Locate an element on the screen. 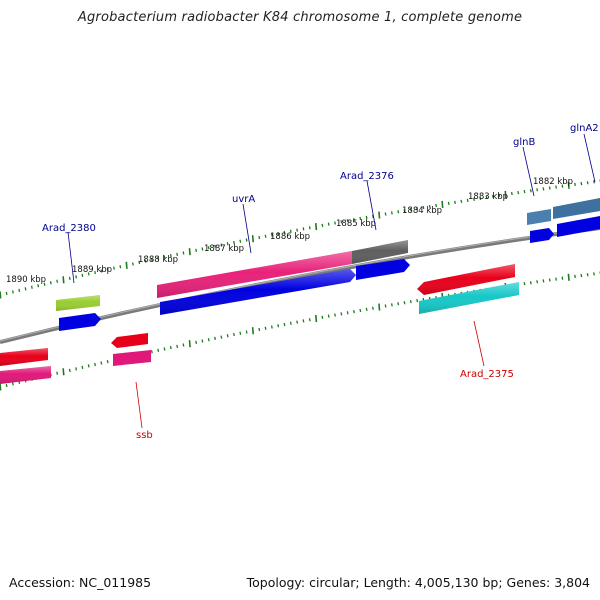 The image size is (600, 600). gene-label-arad-2380: Arad_2380 is located at coordinates (69, 228).